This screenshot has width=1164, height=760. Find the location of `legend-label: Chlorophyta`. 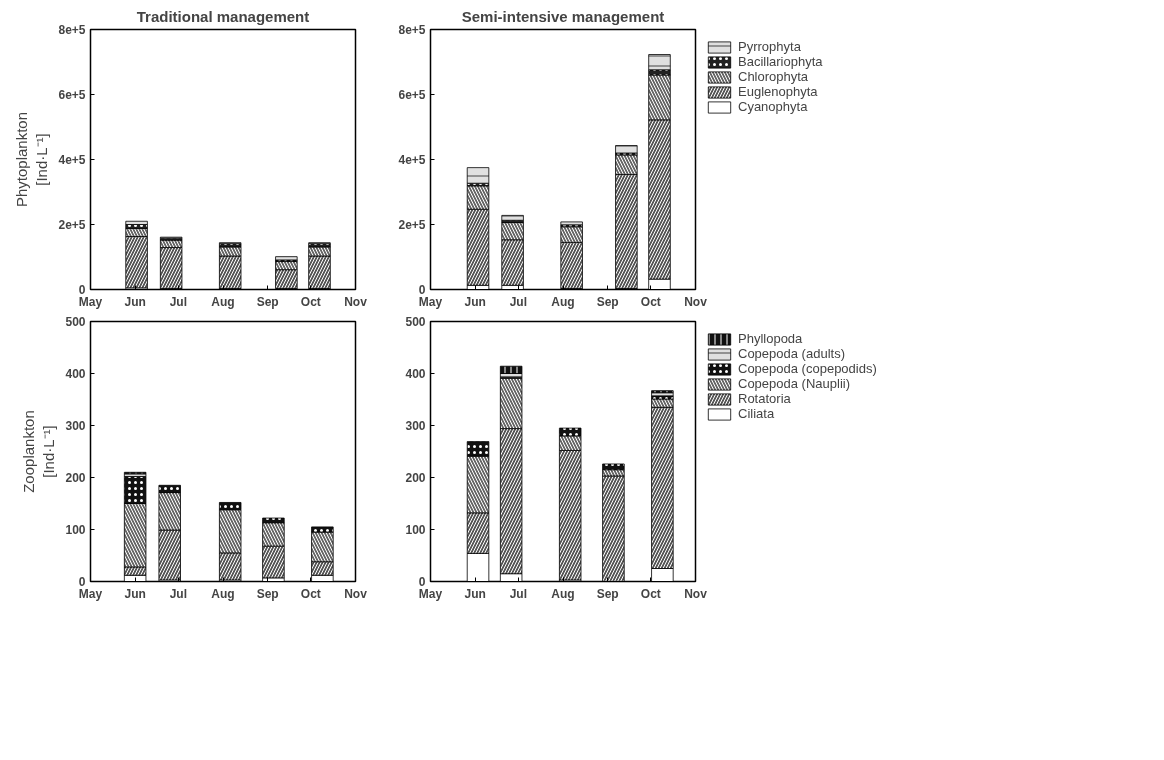

legend-label: Chlorophyta is located at coordinates (773, 76).